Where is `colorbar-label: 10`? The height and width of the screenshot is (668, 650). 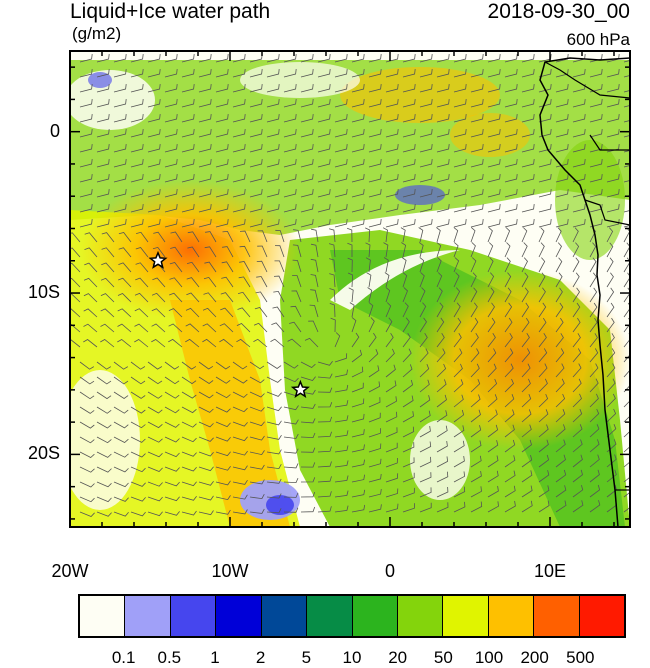
colorbar-label: 10 is located at coordinates (352, 657).